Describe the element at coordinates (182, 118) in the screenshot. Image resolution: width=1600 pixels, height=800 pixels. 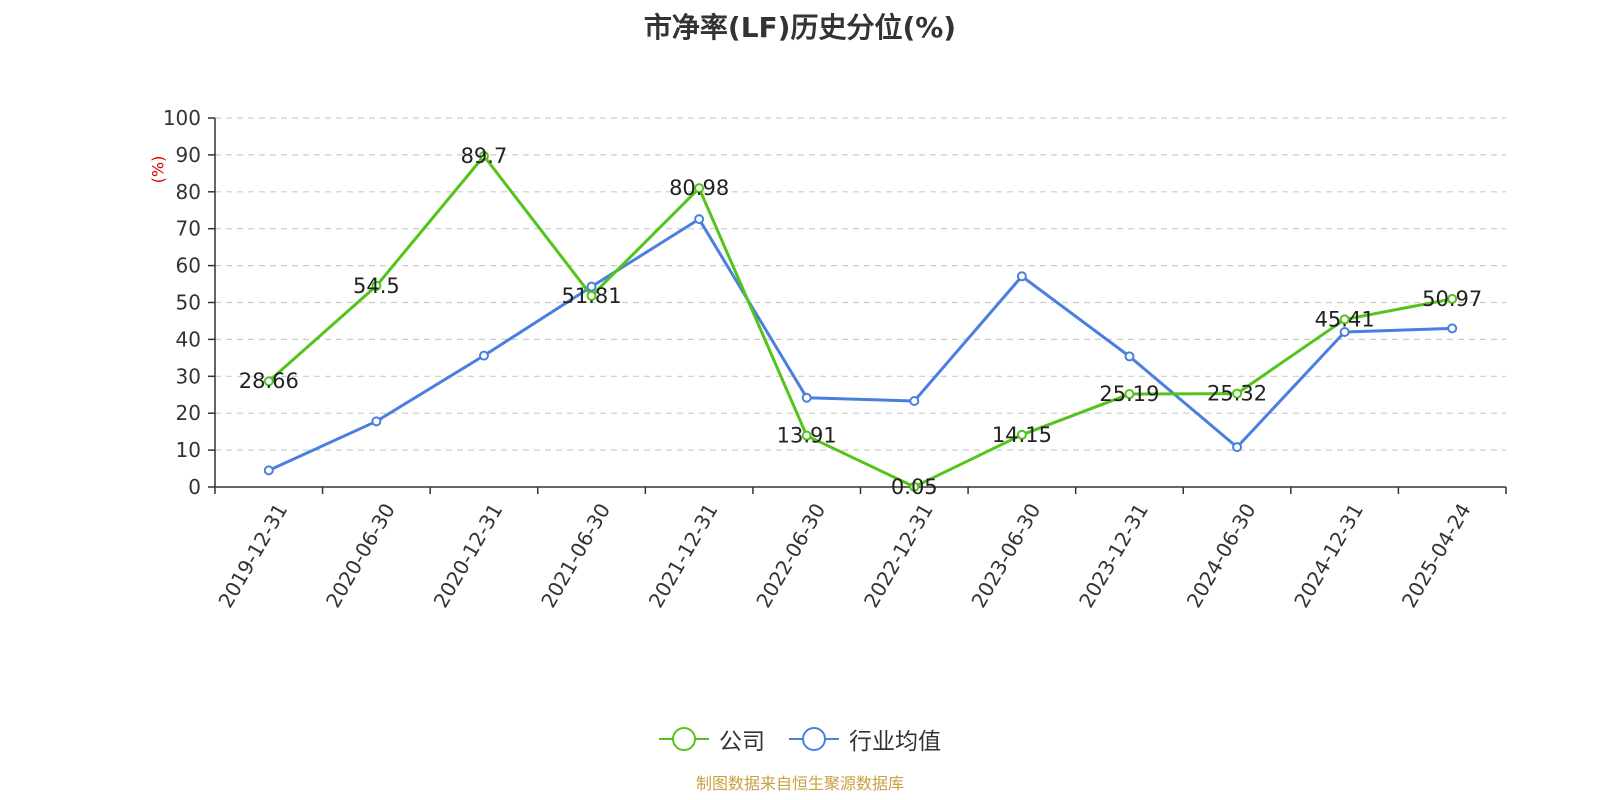
I see `y-tick-label: 100` at that location.